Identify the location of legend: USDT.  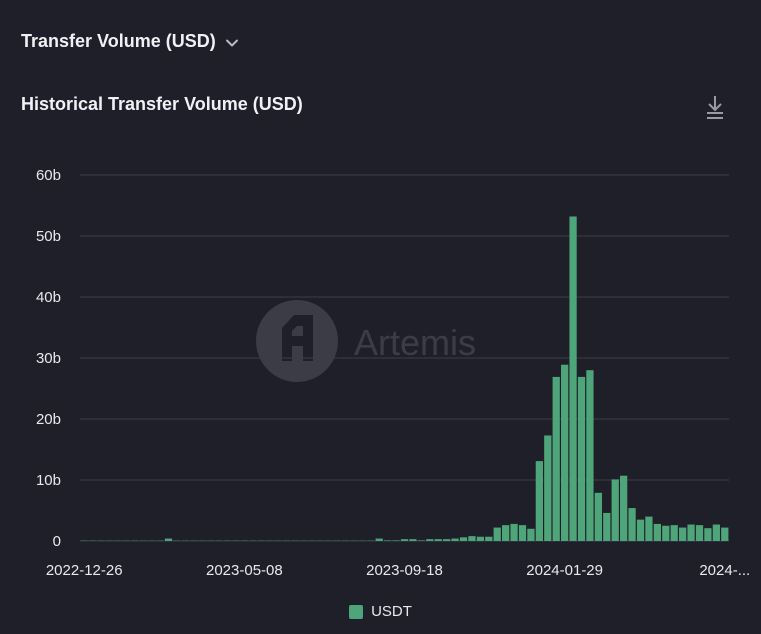
(380, 611).